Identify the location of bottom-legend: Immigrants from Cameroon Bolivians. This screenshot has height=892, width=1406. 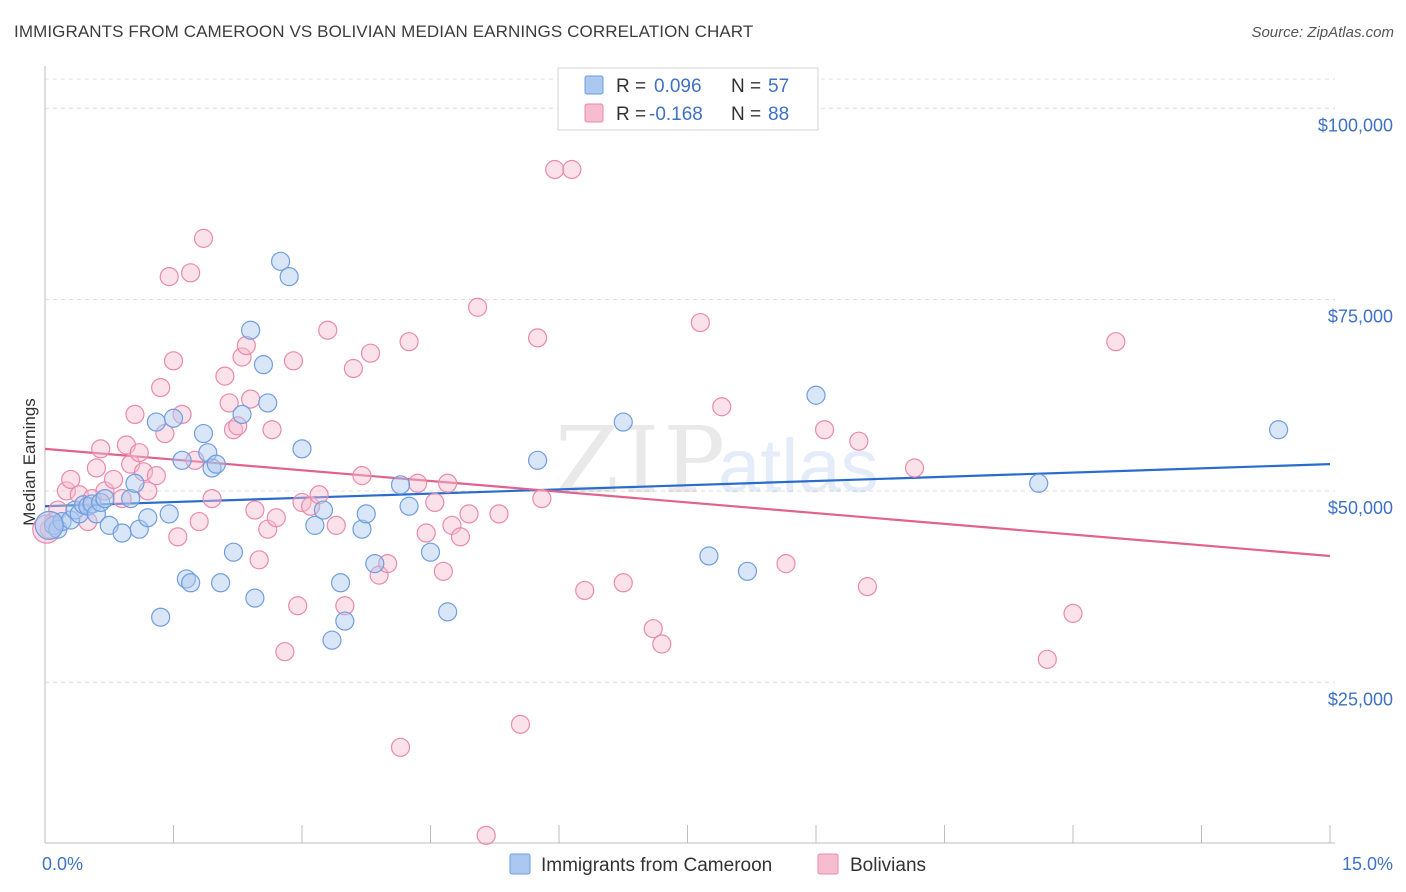
(717, 864).